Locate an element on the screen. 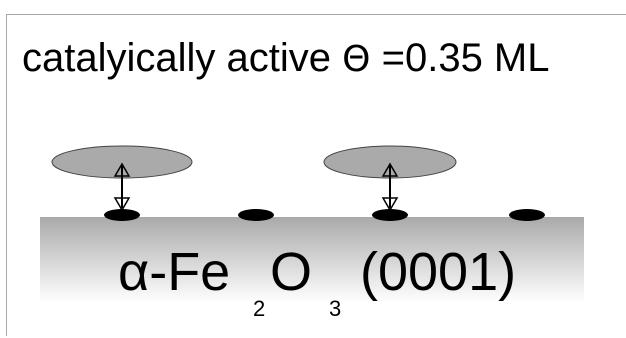  frame-top-border is located at coordinates (316, 14).